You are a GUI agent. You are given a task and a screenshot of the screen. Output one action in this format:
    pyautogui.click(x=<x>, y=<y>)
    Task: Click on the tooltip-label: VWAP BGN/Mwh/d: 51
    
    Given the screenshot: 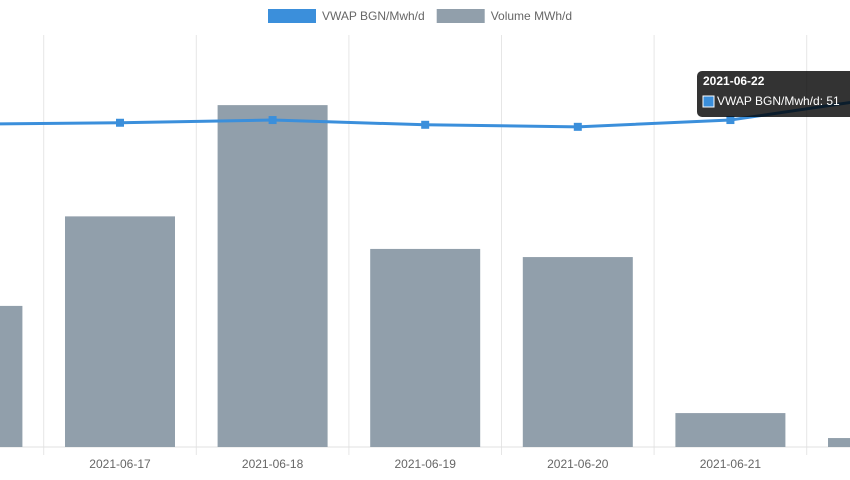 What is the action you would take?
    pyautogui.click(x=778, y=101)
    